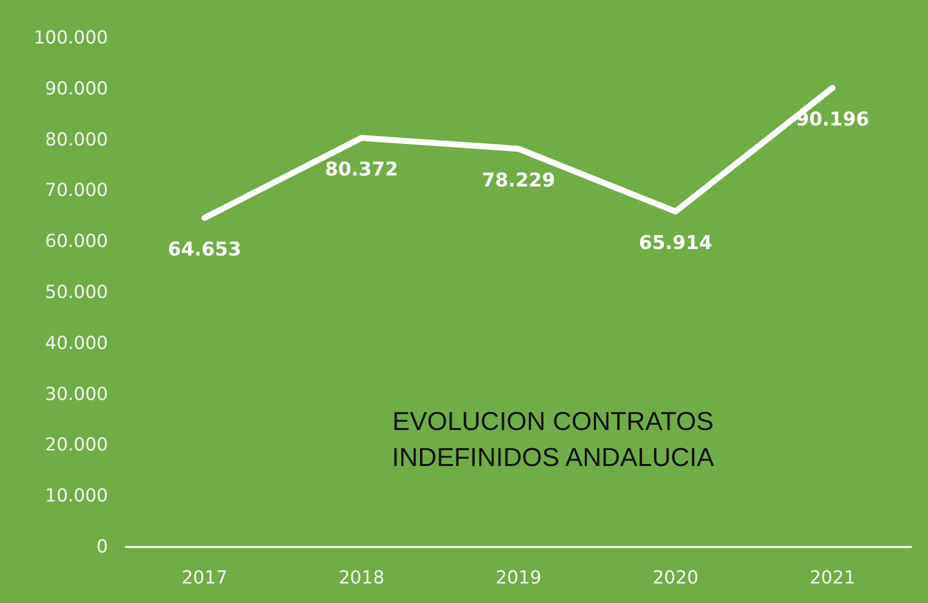  What do you see at coordinates (76, 496) in the screenshot?
I see `y-tick-label: 10.000` at bounding box center [76, 496].